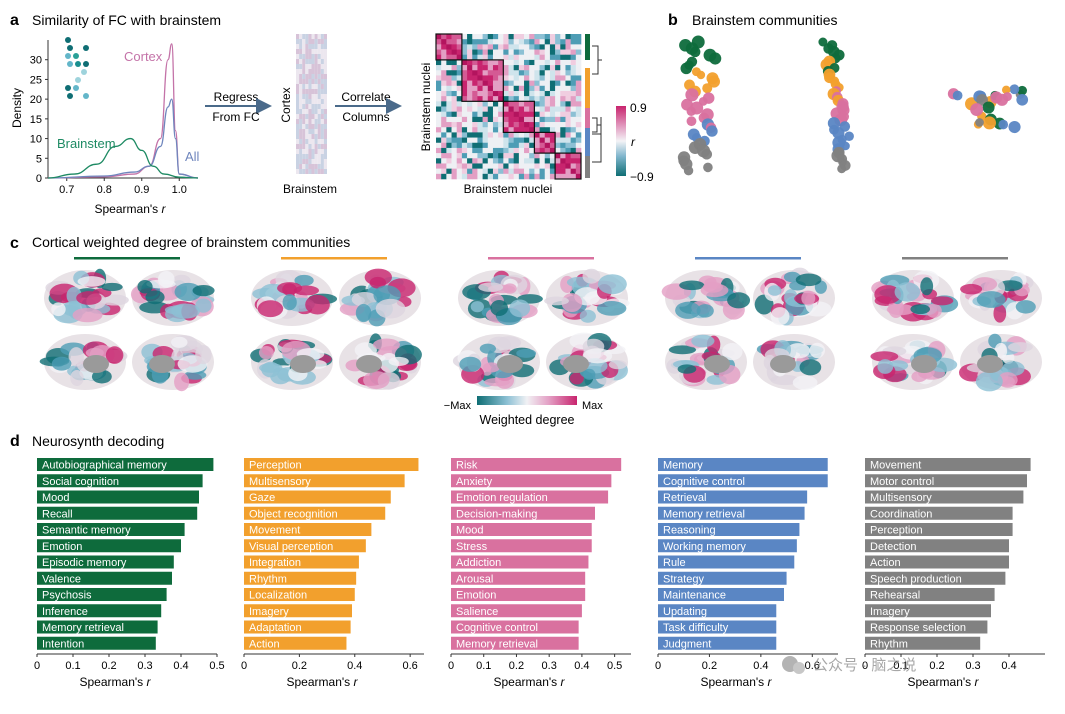 The image size is (1065, 714). Describe the element at coordinates (865, 666) in the screenshot. I see `bar-x-tick-label: 0` at that location.